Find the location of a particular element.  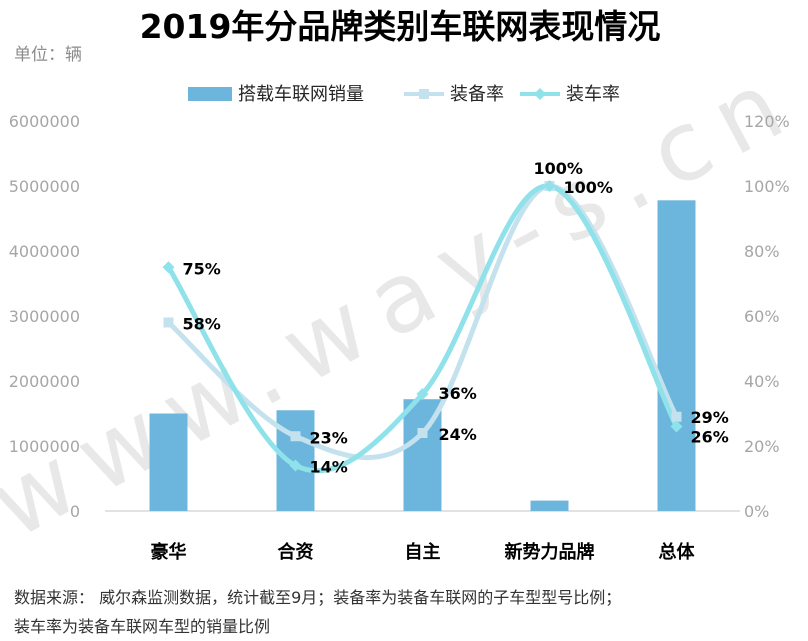

category-label: 豪华 is located at coordinates (169, 552).